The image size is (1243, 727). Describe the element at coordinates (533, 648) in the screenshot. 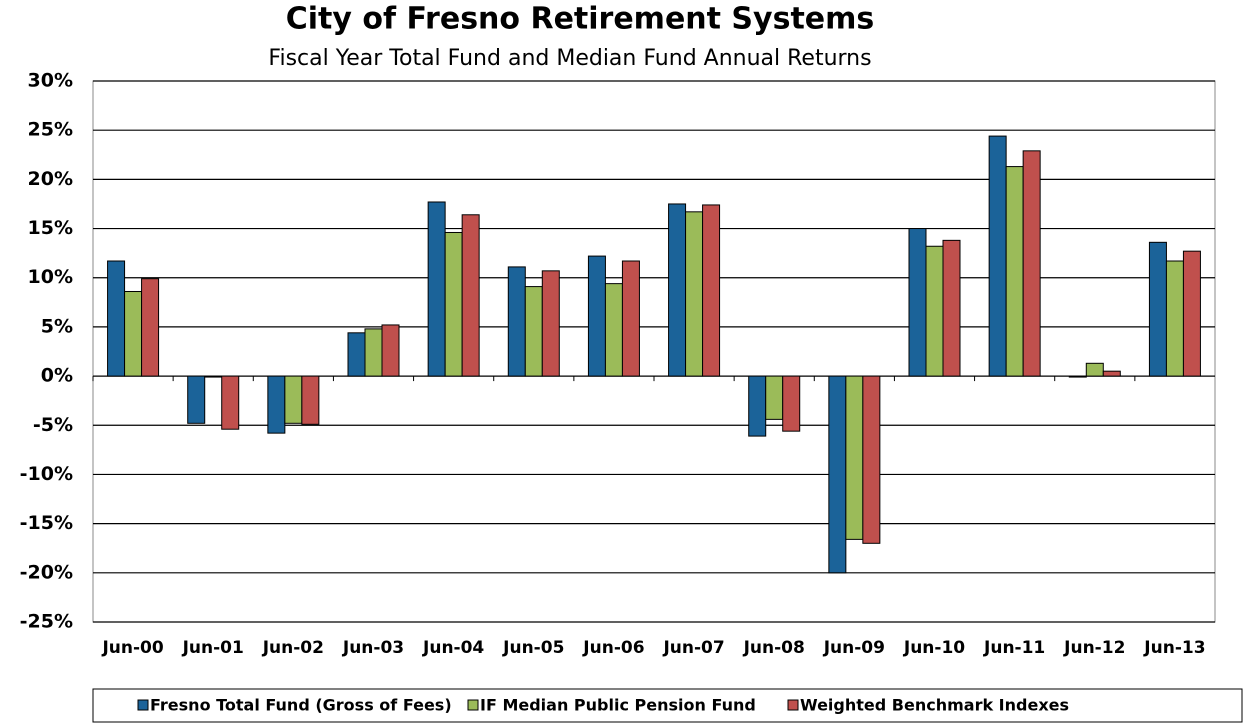

I see `x-tick-label: Jun-05` at that location.